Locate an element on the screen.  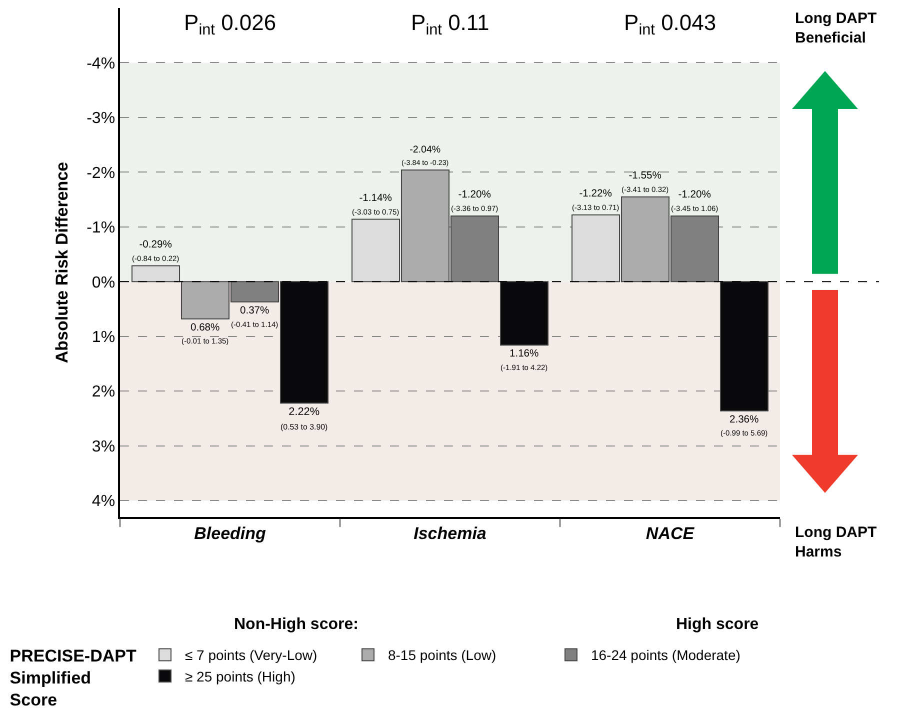
data-label: -0.29% (-0.84 to 0.22) is located at coordinates (156, 251).